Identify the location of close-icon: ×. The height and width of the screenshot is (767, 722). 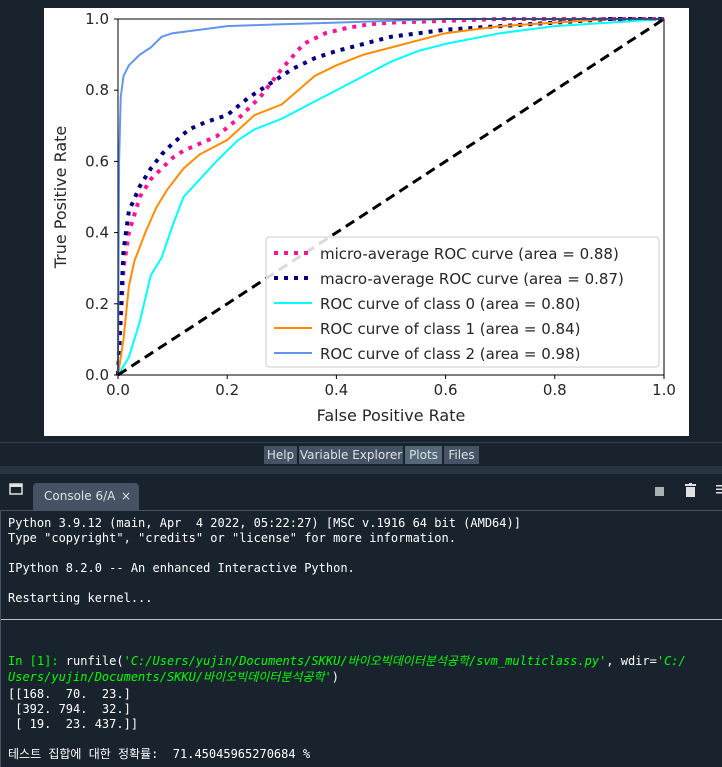
(125, 496).